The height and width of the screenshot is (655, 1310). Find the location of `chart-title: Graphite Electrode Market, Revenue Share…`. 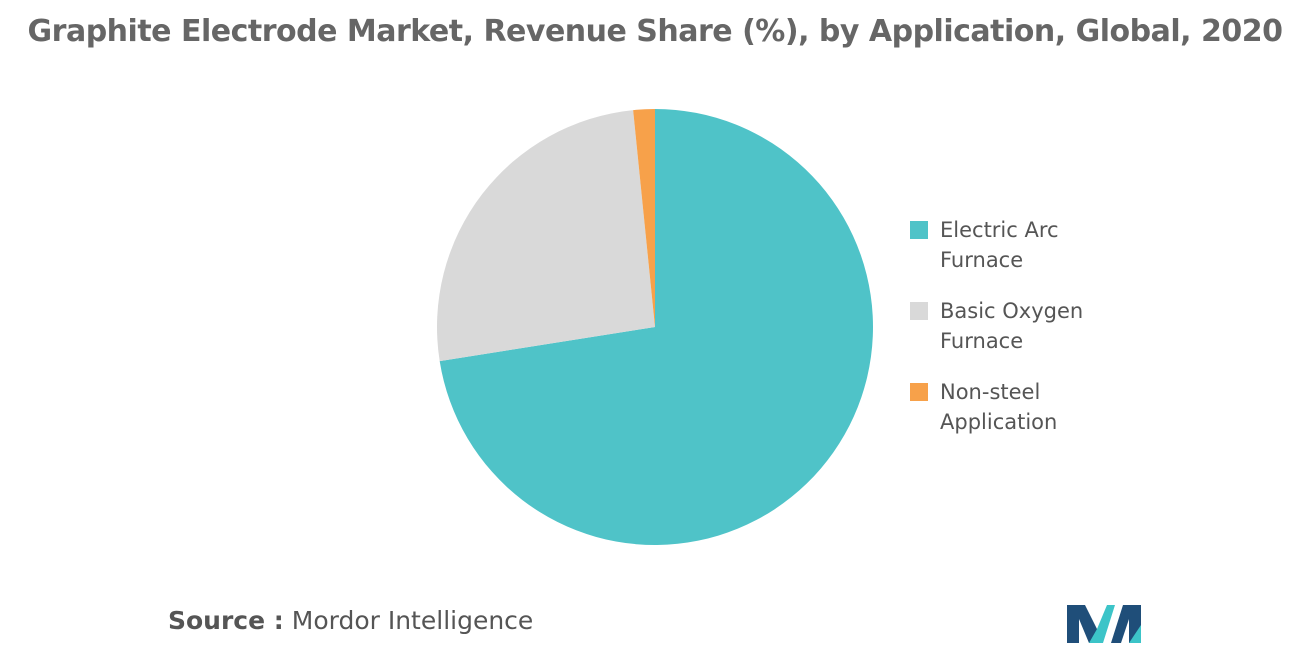

chart-title: Graphite Electrode Market, Revenue Share… is located at coordinates (655, 31).